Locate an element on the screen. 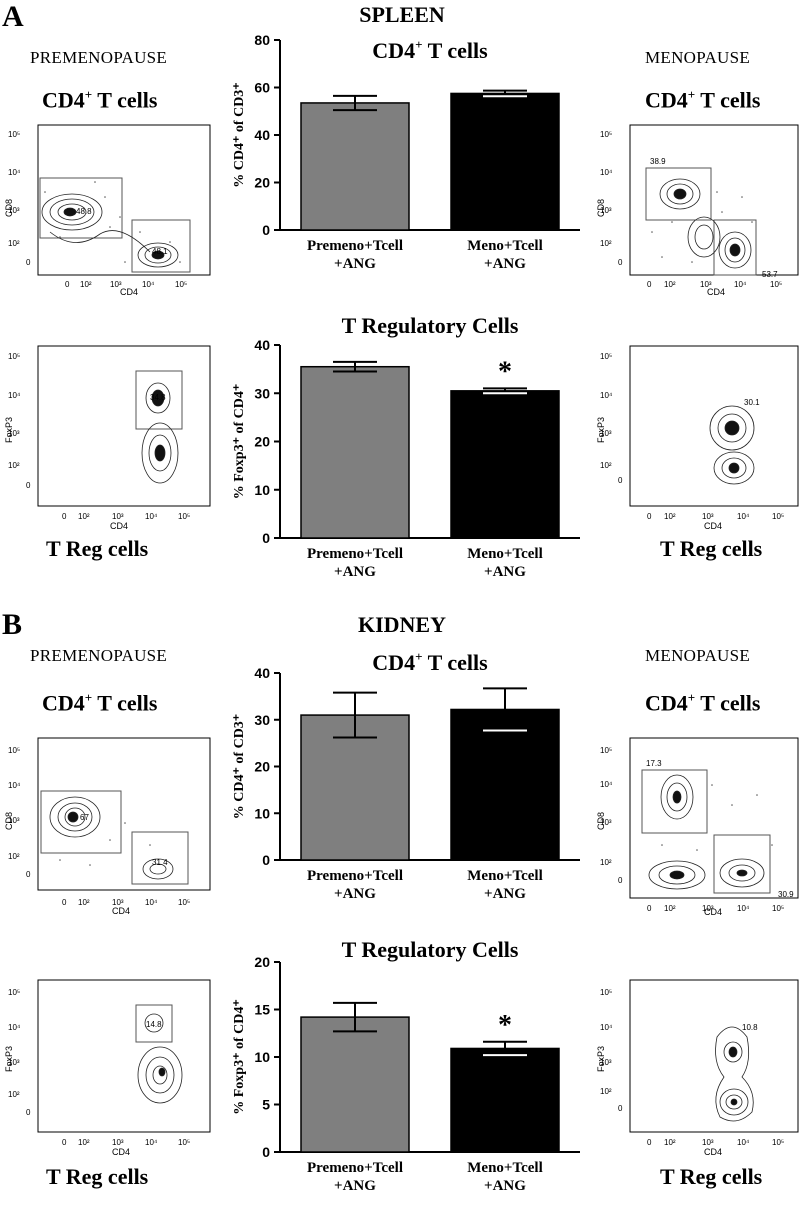 The height and width of the screenshot is (1205, 803). y-tick-label: 30 is located at coordinates (262, 720).